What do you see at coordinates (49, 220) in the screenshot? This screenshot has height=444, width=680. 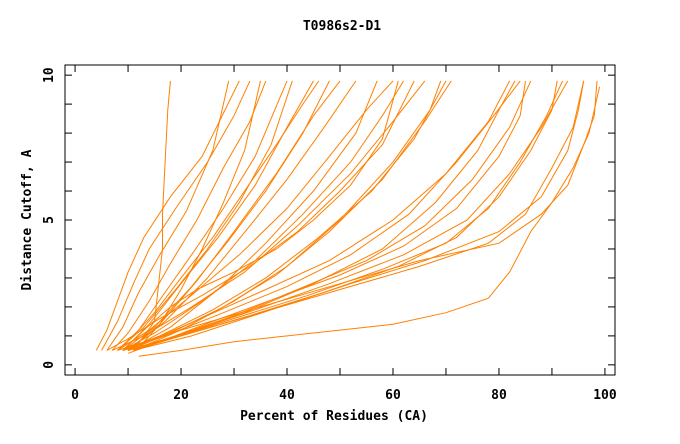 I see `y-tick-label: 5` at bounding box center [49, 220].